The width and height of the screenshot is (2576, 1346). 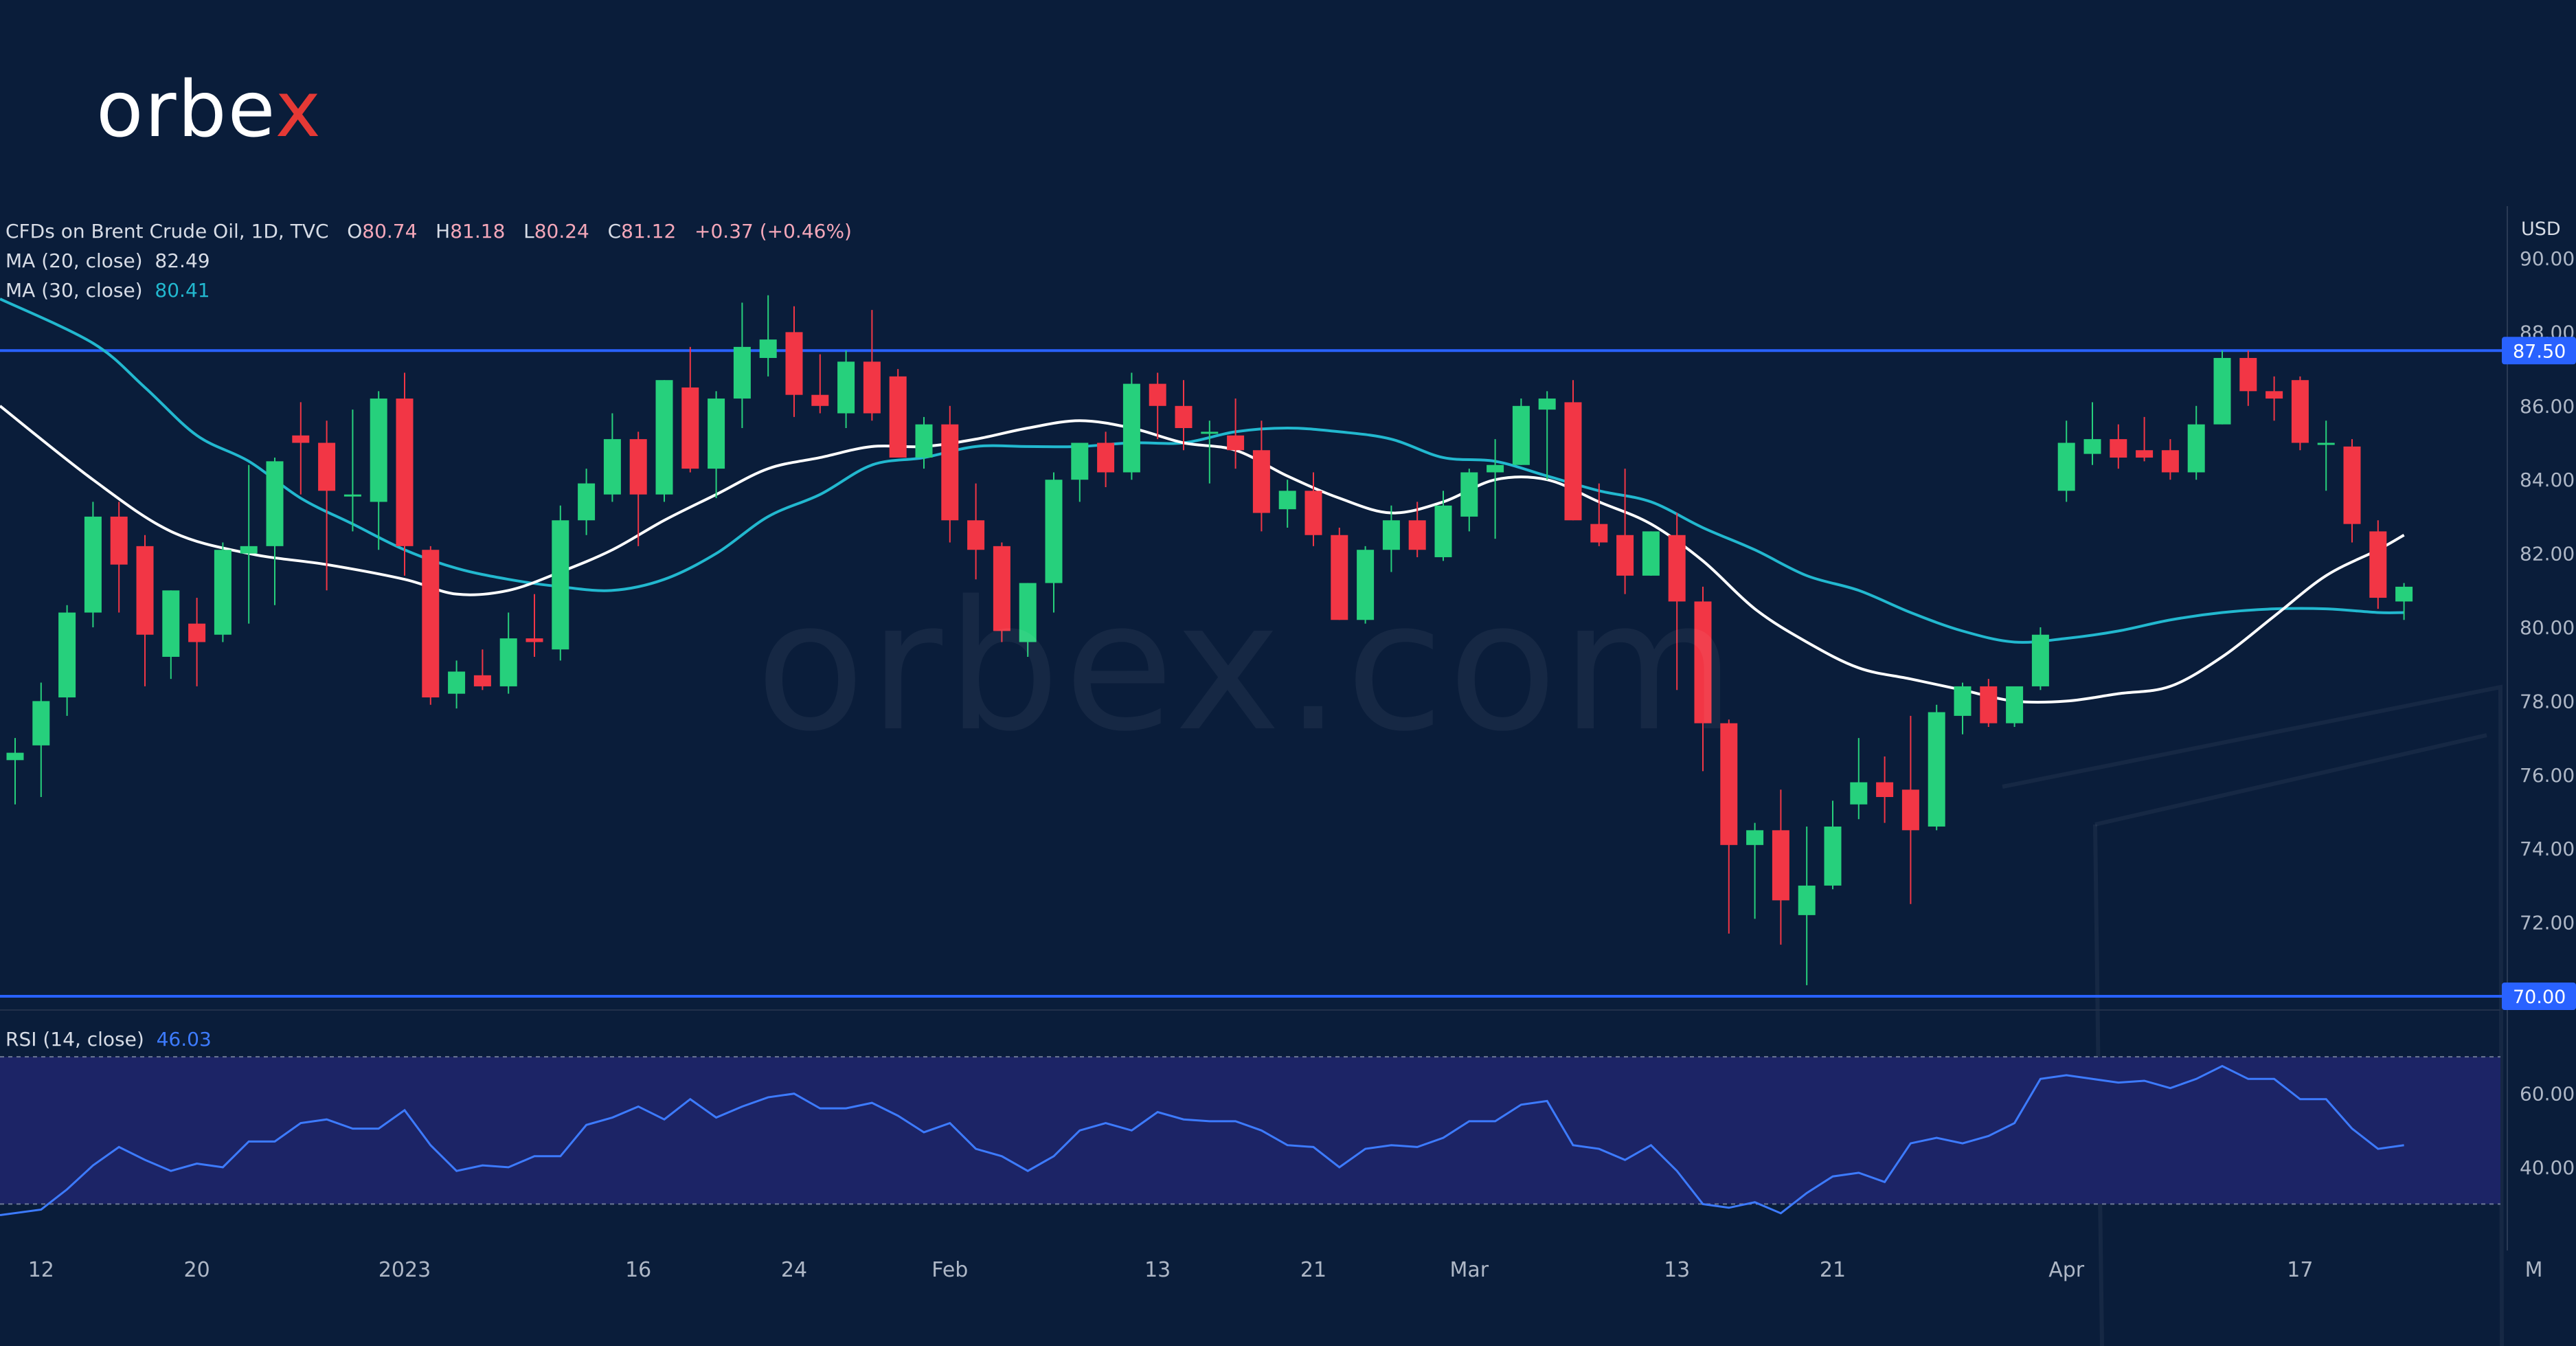 I want to click on low-value: 80.24, so click(x=561, y=231).